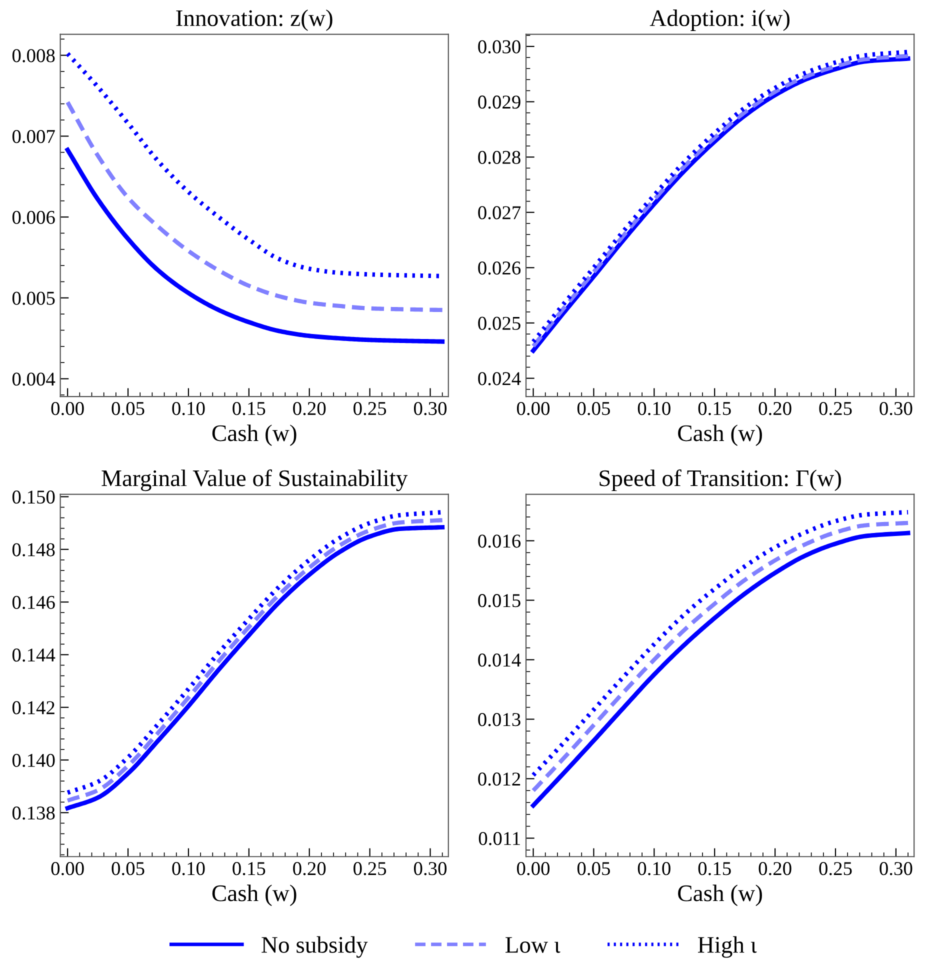 The image size is (928, 979). I want to click on y-tick-label: 0.014, so click(499, 660).